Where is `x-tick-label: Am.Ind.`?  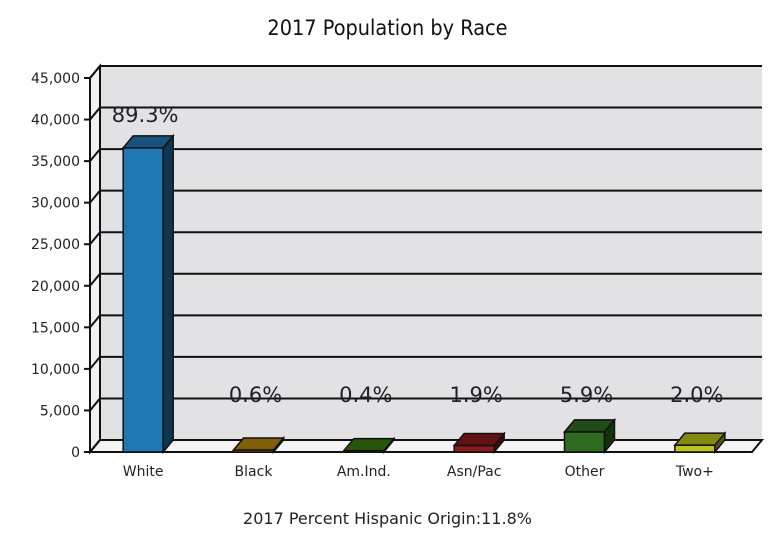
x-tick-label: Am.Ind. is located at coordinates (364, 472).